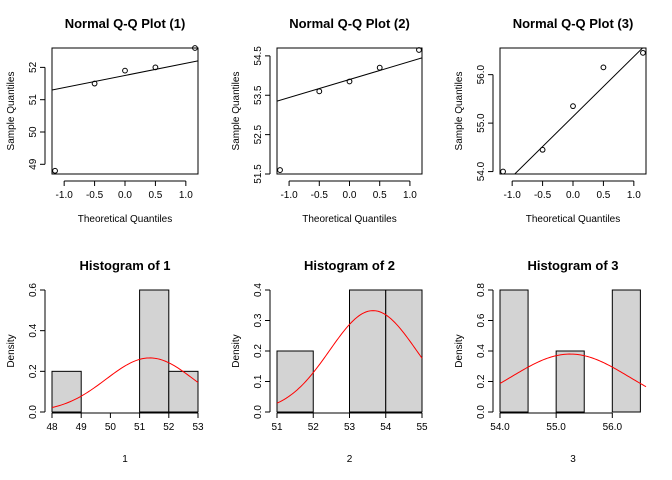 The image size is (672, 480). I want to click on chart-title: Histogram of 2, so click(349, 265).